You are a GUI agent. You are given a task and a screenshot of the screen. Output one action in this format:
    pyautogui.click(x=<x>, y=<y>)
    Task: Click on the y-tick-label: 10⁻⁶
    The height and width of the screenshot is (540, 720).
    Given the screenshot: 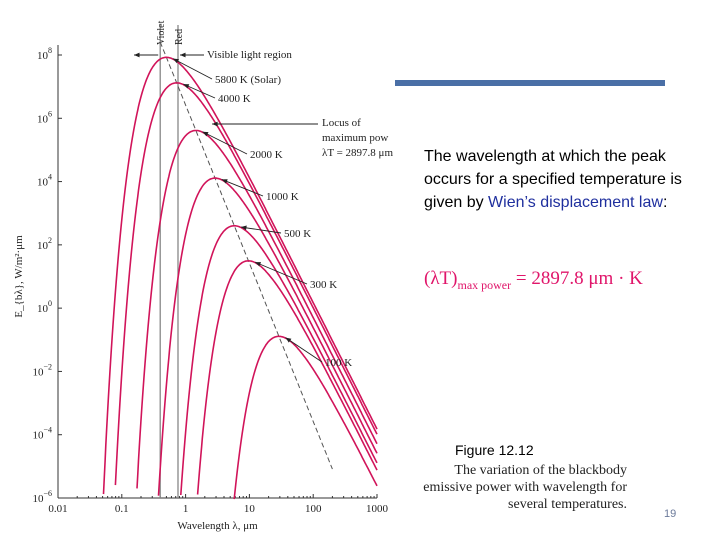 What is the action you would take?
    pyautogui.click(x=42, y=497)
    